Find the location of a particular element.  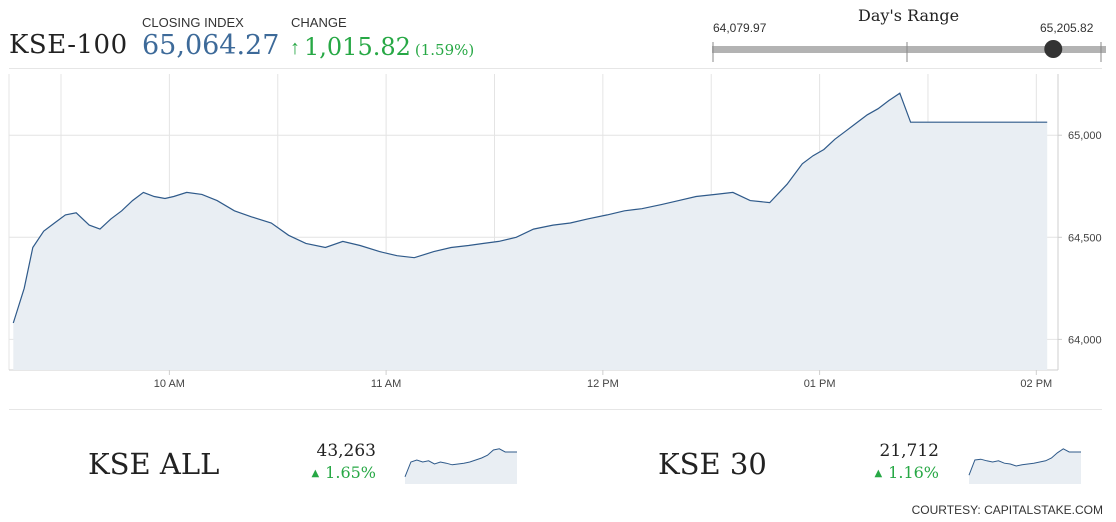

kse-all-sparkline is located at coordinates (460, 466).